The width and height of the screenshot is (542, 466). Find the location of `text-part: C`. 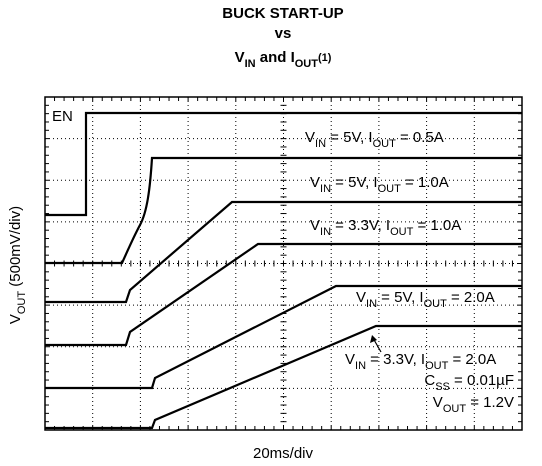

text-part: C is located at coordinates (429, 380).